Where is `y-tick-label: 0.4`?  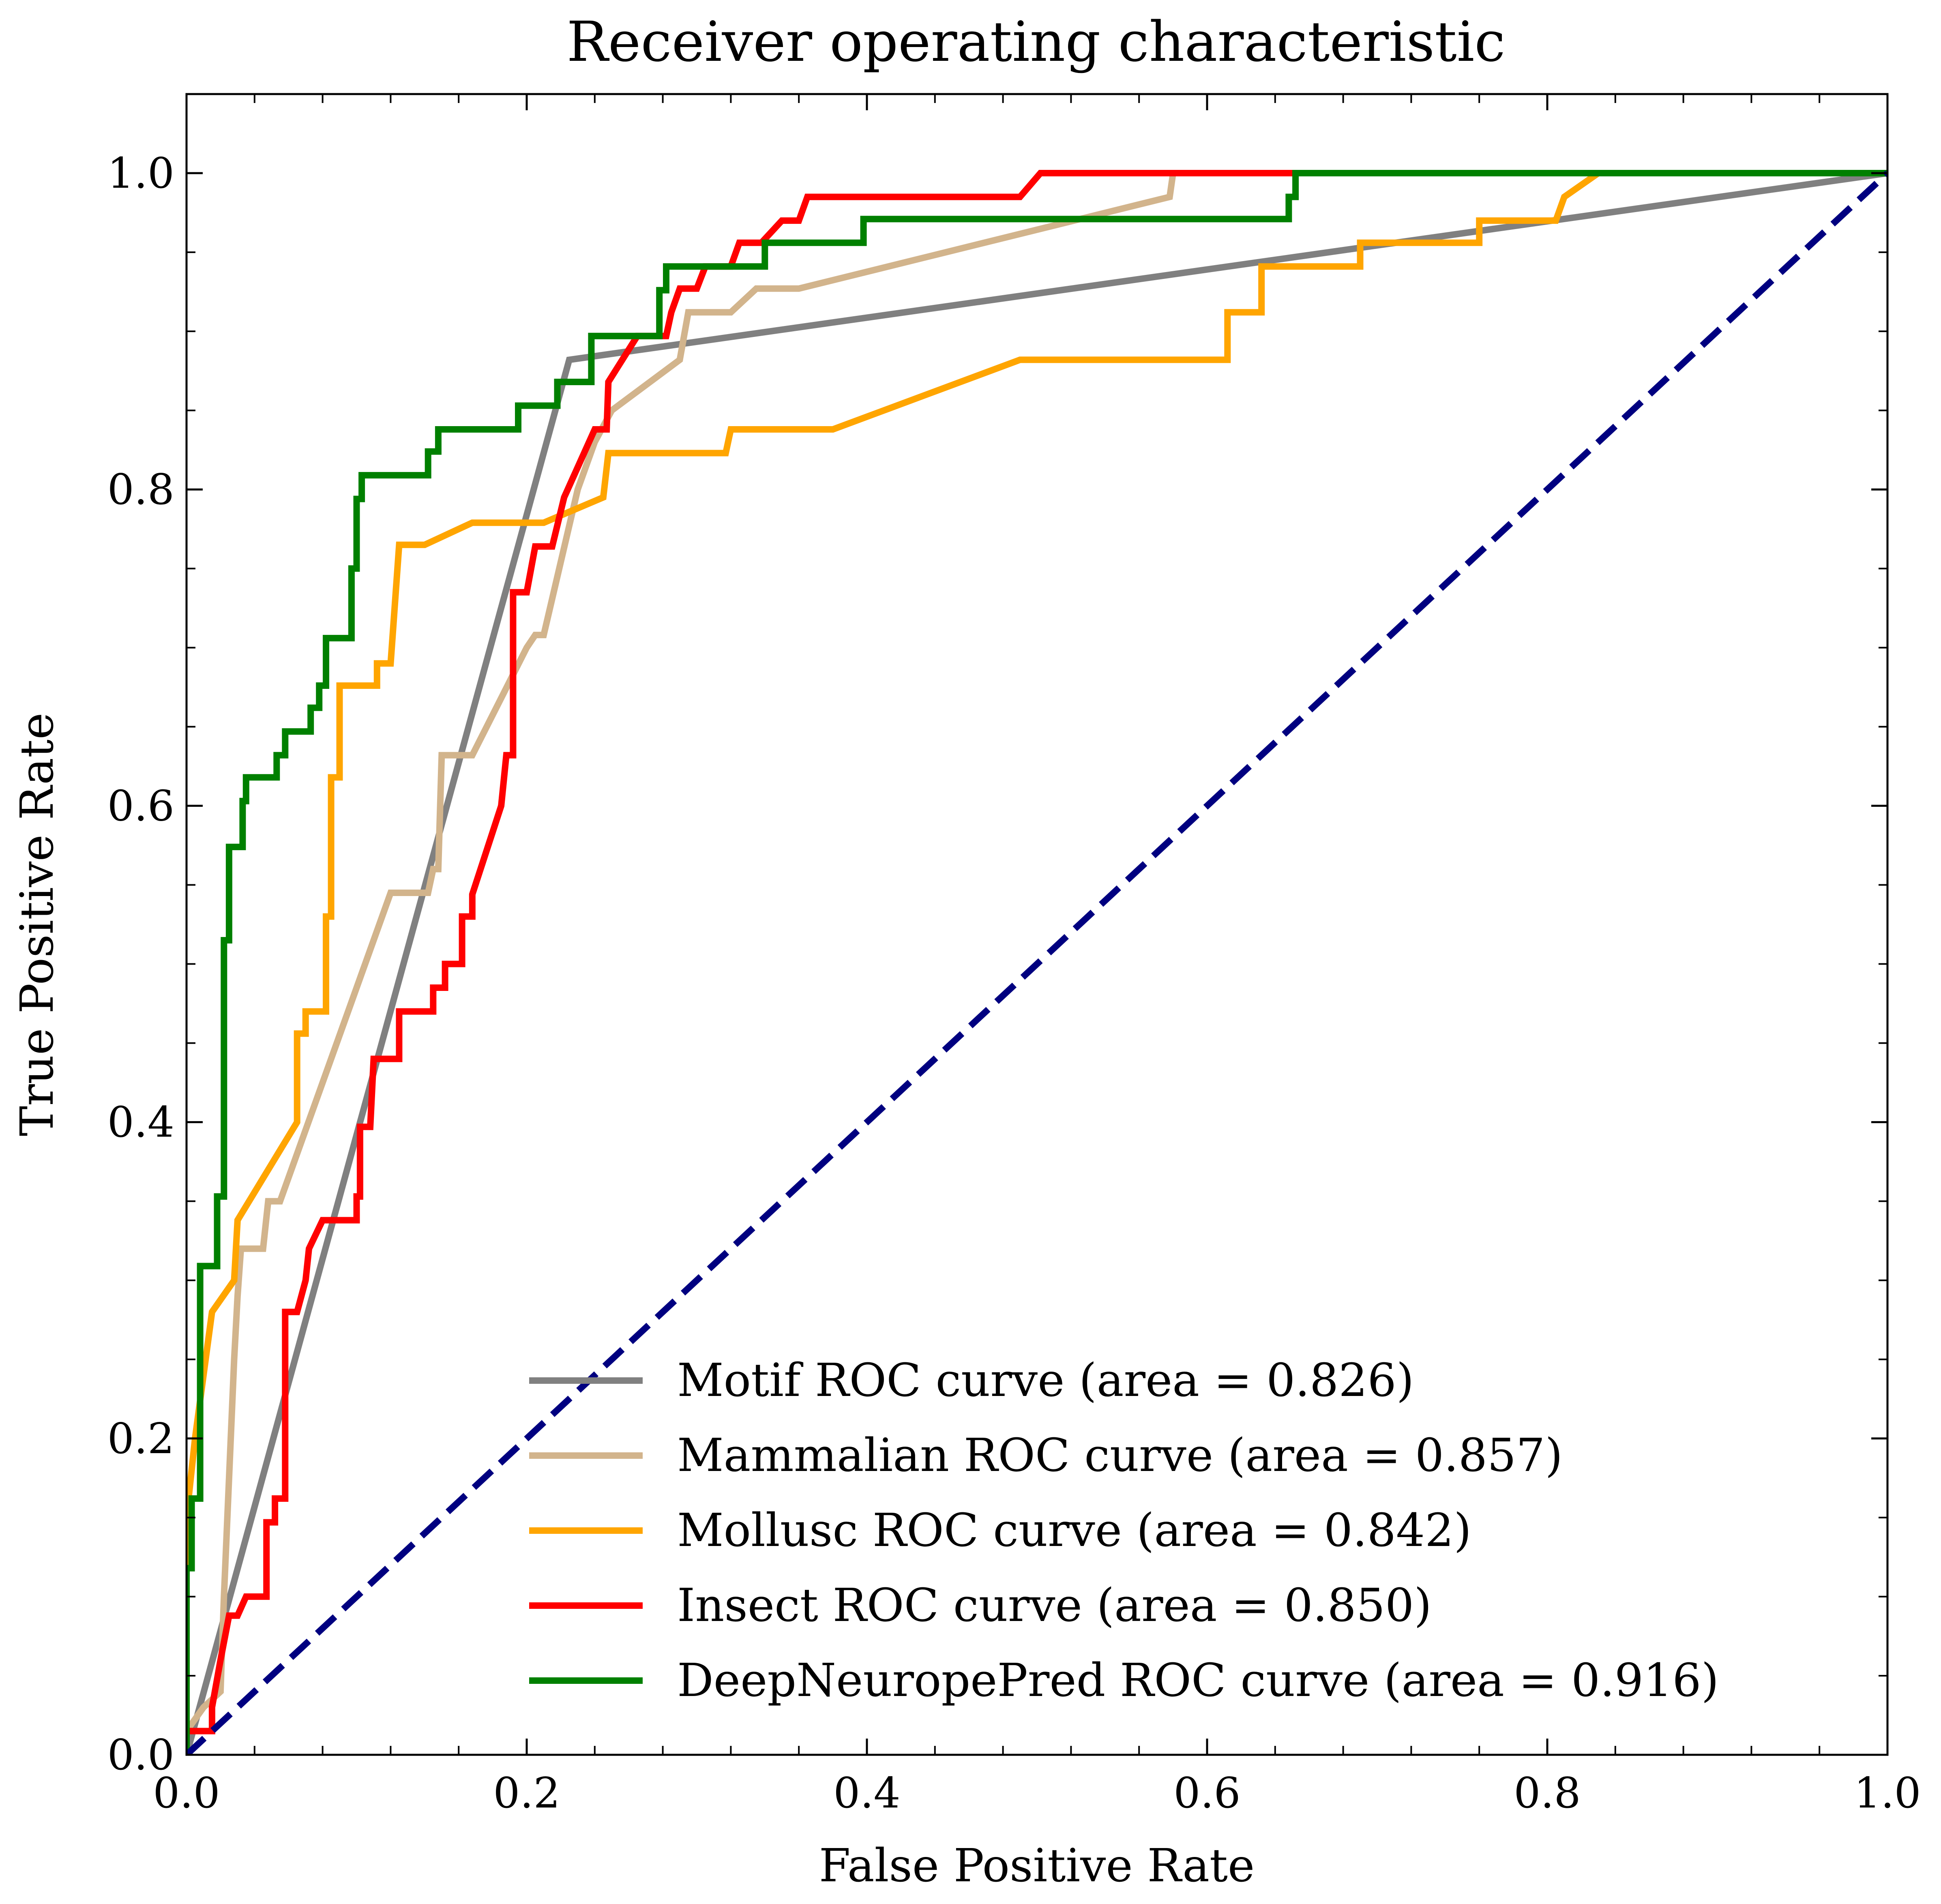
y-tick-label: 0.4 is located at coordinates (140, 1122).